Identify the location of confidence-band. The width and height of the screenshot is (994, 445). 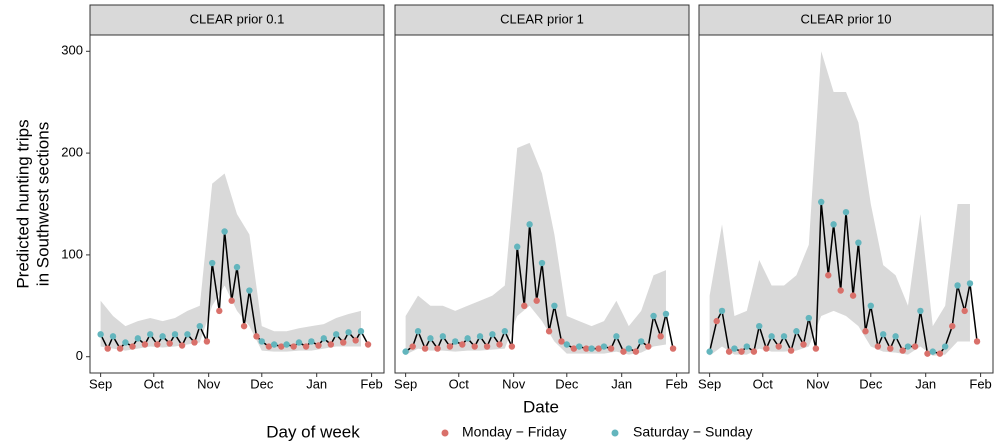
(535, 248).